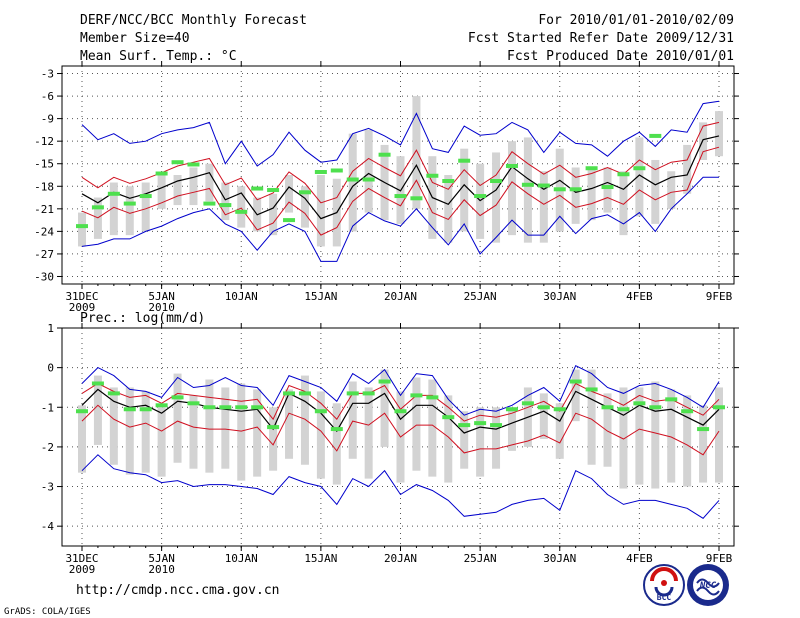 The width and height of the screenshot is (800, 618). Describe the element at coordinates (559, 296) in the screenshot. I see `x-tick-label: 30JAN` at that location.